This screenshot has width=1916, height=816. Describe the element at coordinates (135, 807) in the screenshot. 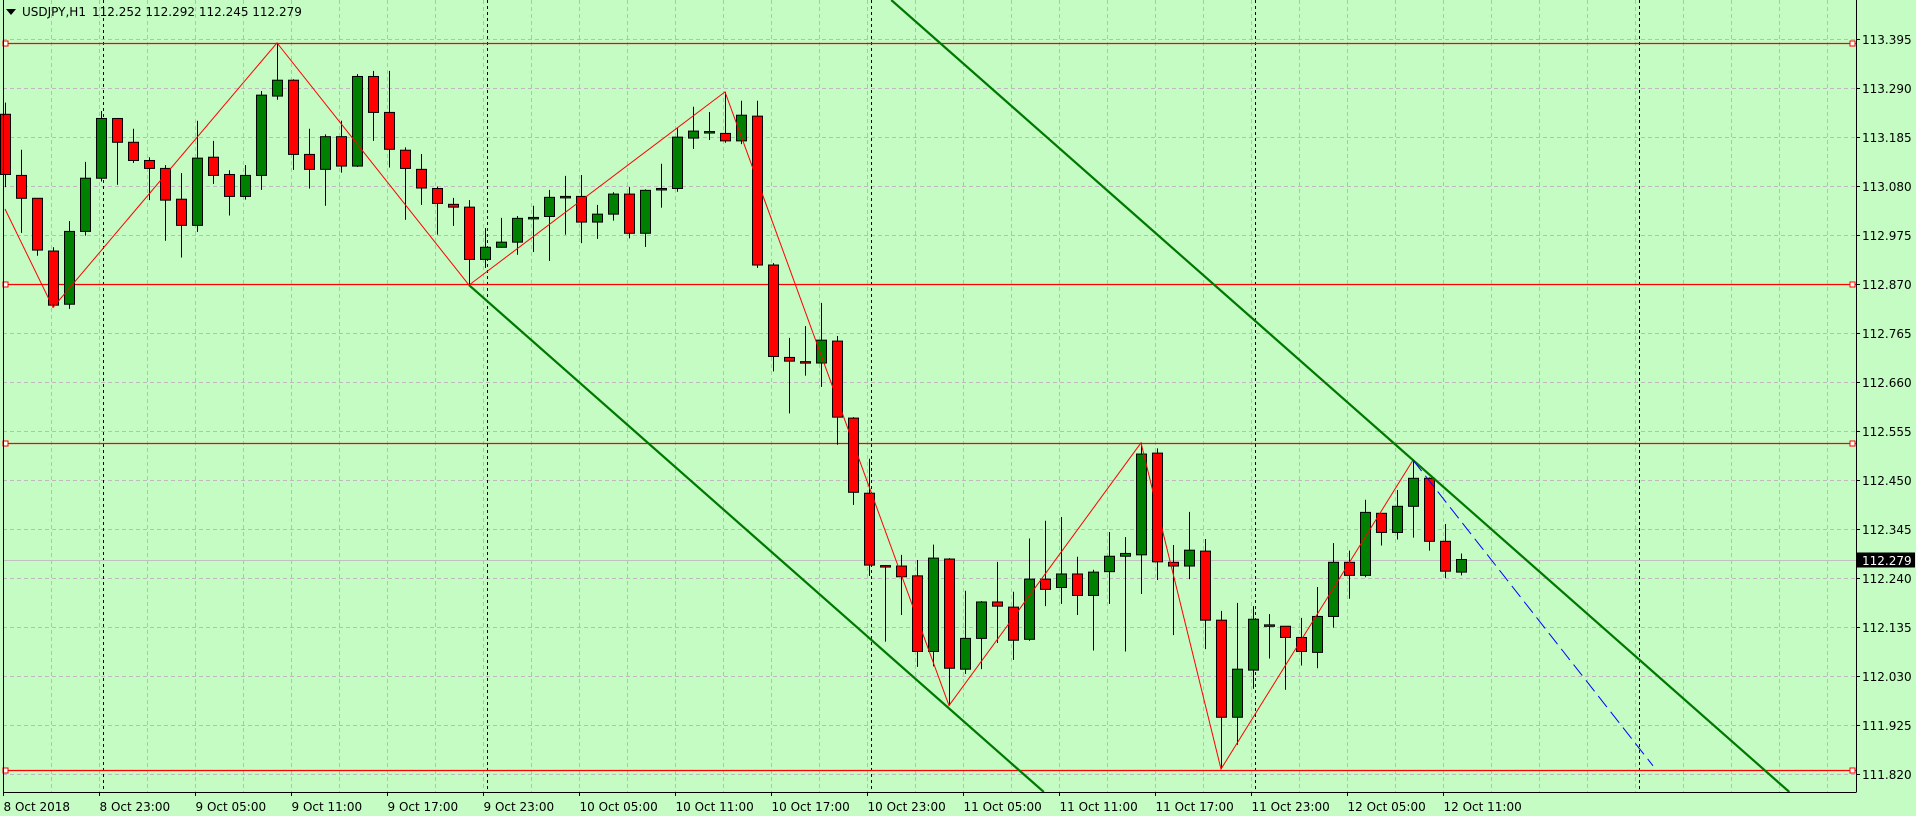

I see `x-tick-label: 8 Oct 23:00` at that location.